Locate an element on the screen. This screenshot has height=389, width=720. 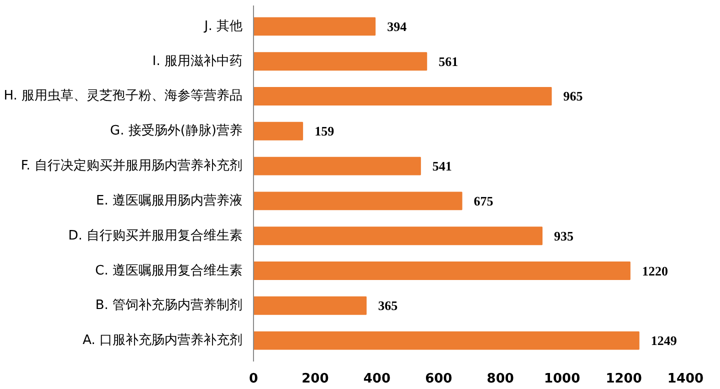
data-label: 541 is located at coordinates (442, 166).